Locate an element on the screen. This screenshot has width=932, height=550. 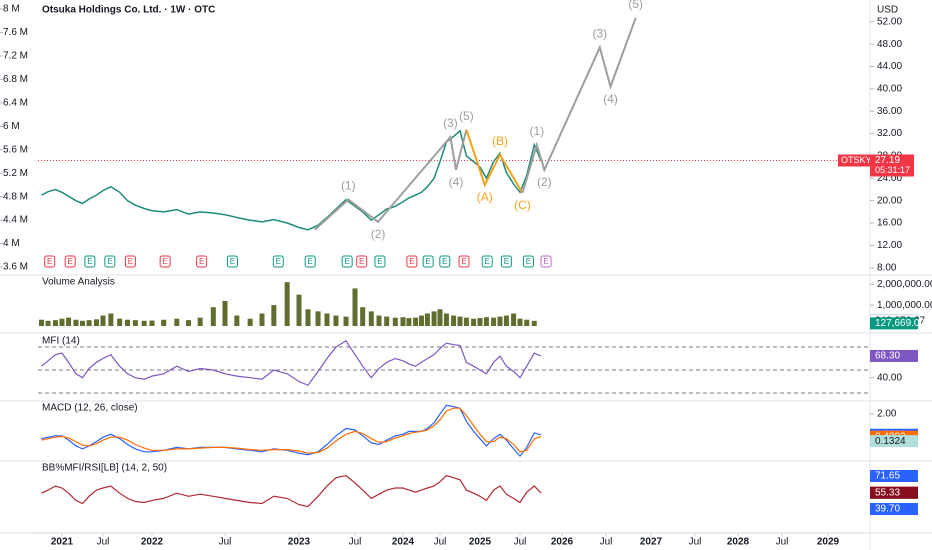
x-tick-label: 2027 is located at coordinates (651, 542).